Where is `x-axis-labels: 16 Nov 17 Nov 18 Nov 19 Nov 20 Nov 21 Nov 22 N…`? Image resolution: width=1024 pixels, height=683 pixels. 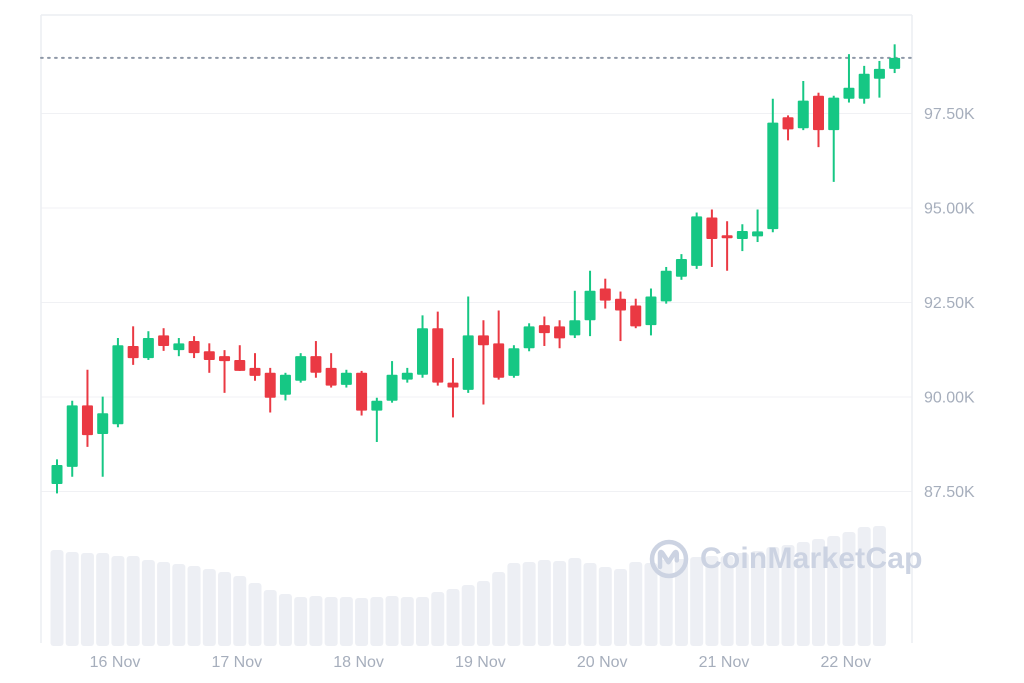
x-axis-labels: 16 Nov 17 Nov 18 Nov 19 Nov 20 Nov 21 Nov 22 N… is located at coordinates (481, 662).